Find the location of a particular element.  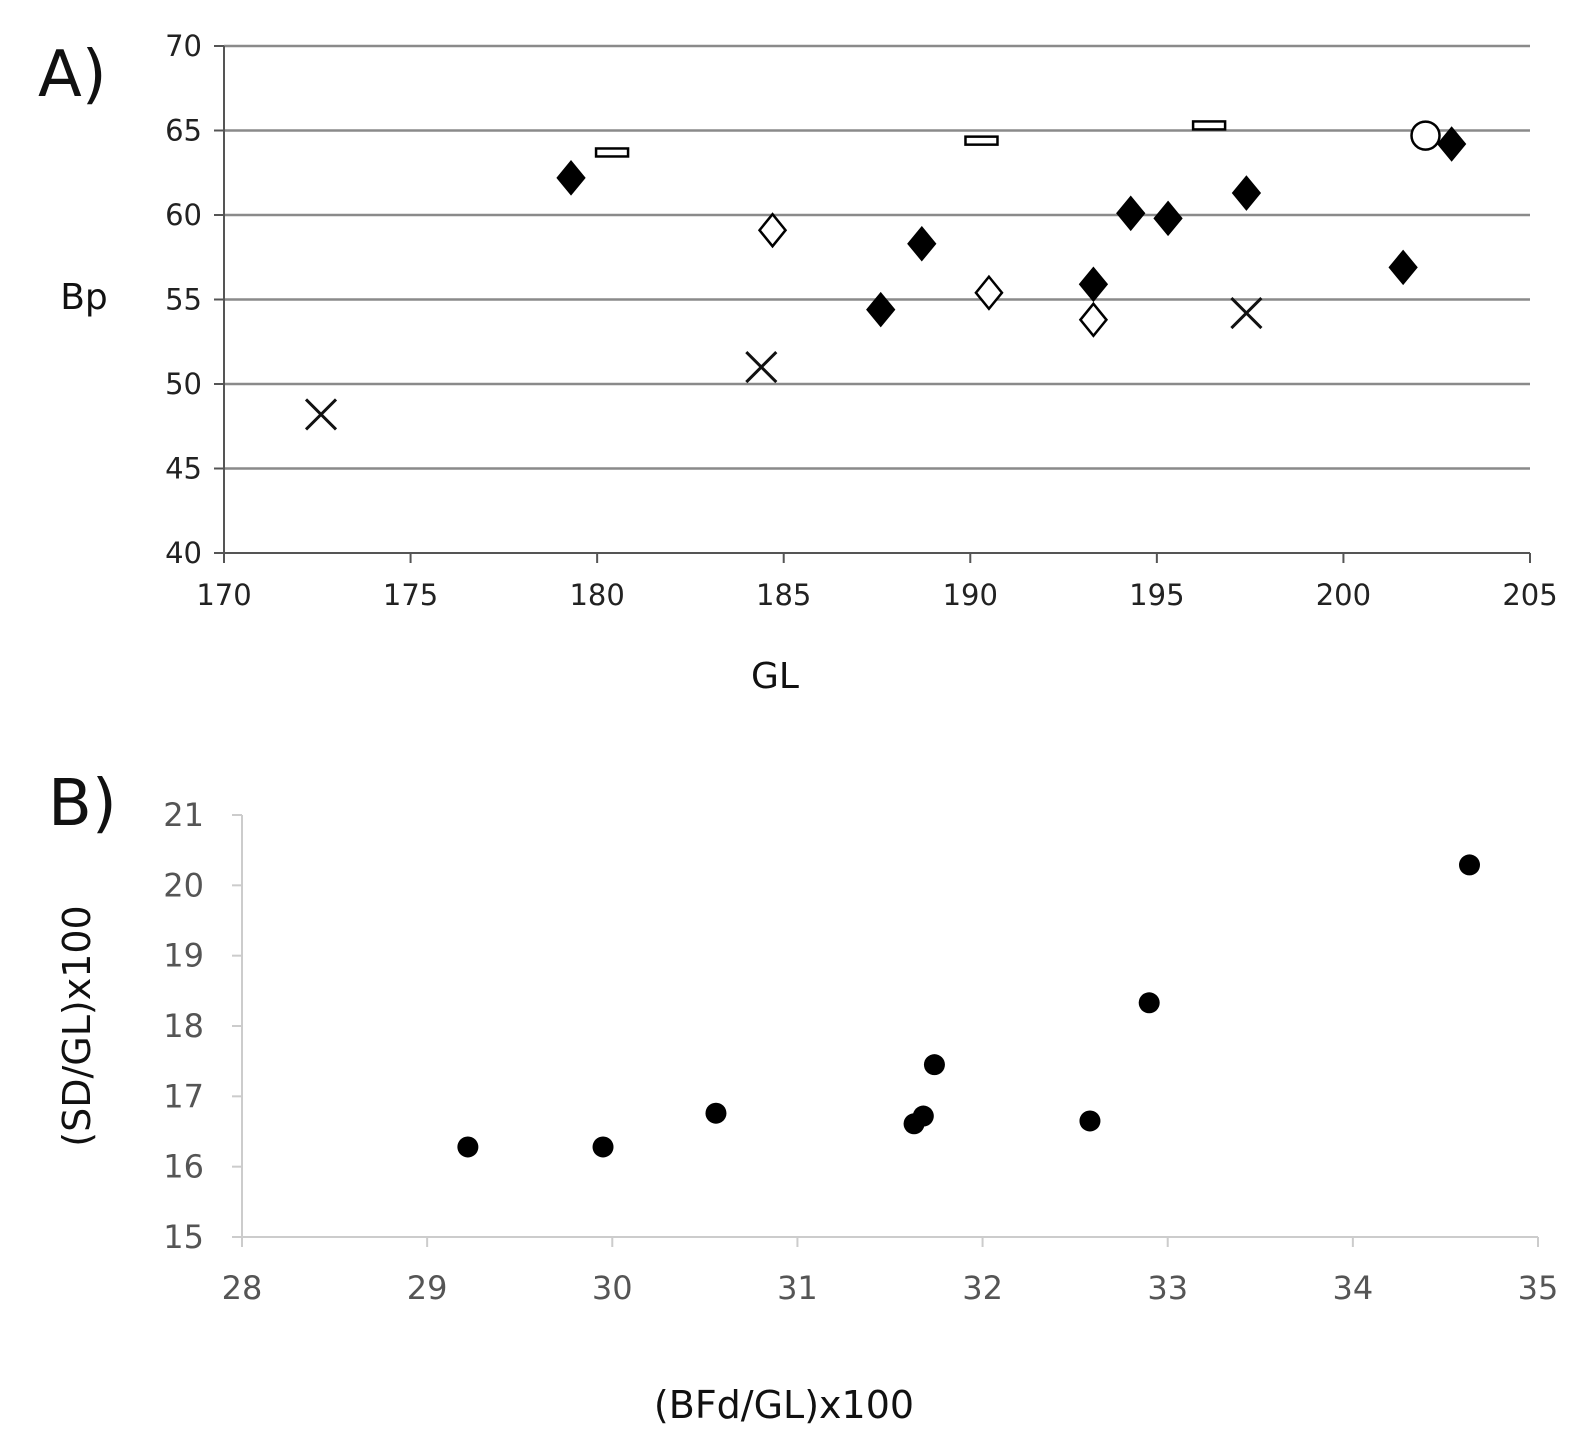

chart-b-y-tick-label: 19 is located at coordinates (183, 956).